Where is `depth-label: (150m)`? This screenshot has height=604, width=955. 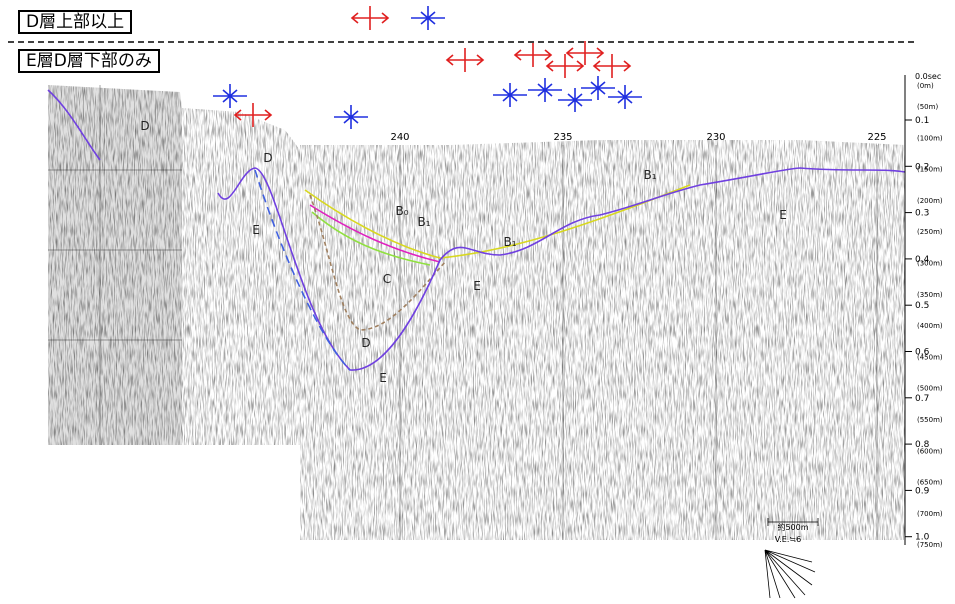 depth-label: (150m) is located at coordinates (930, 170).